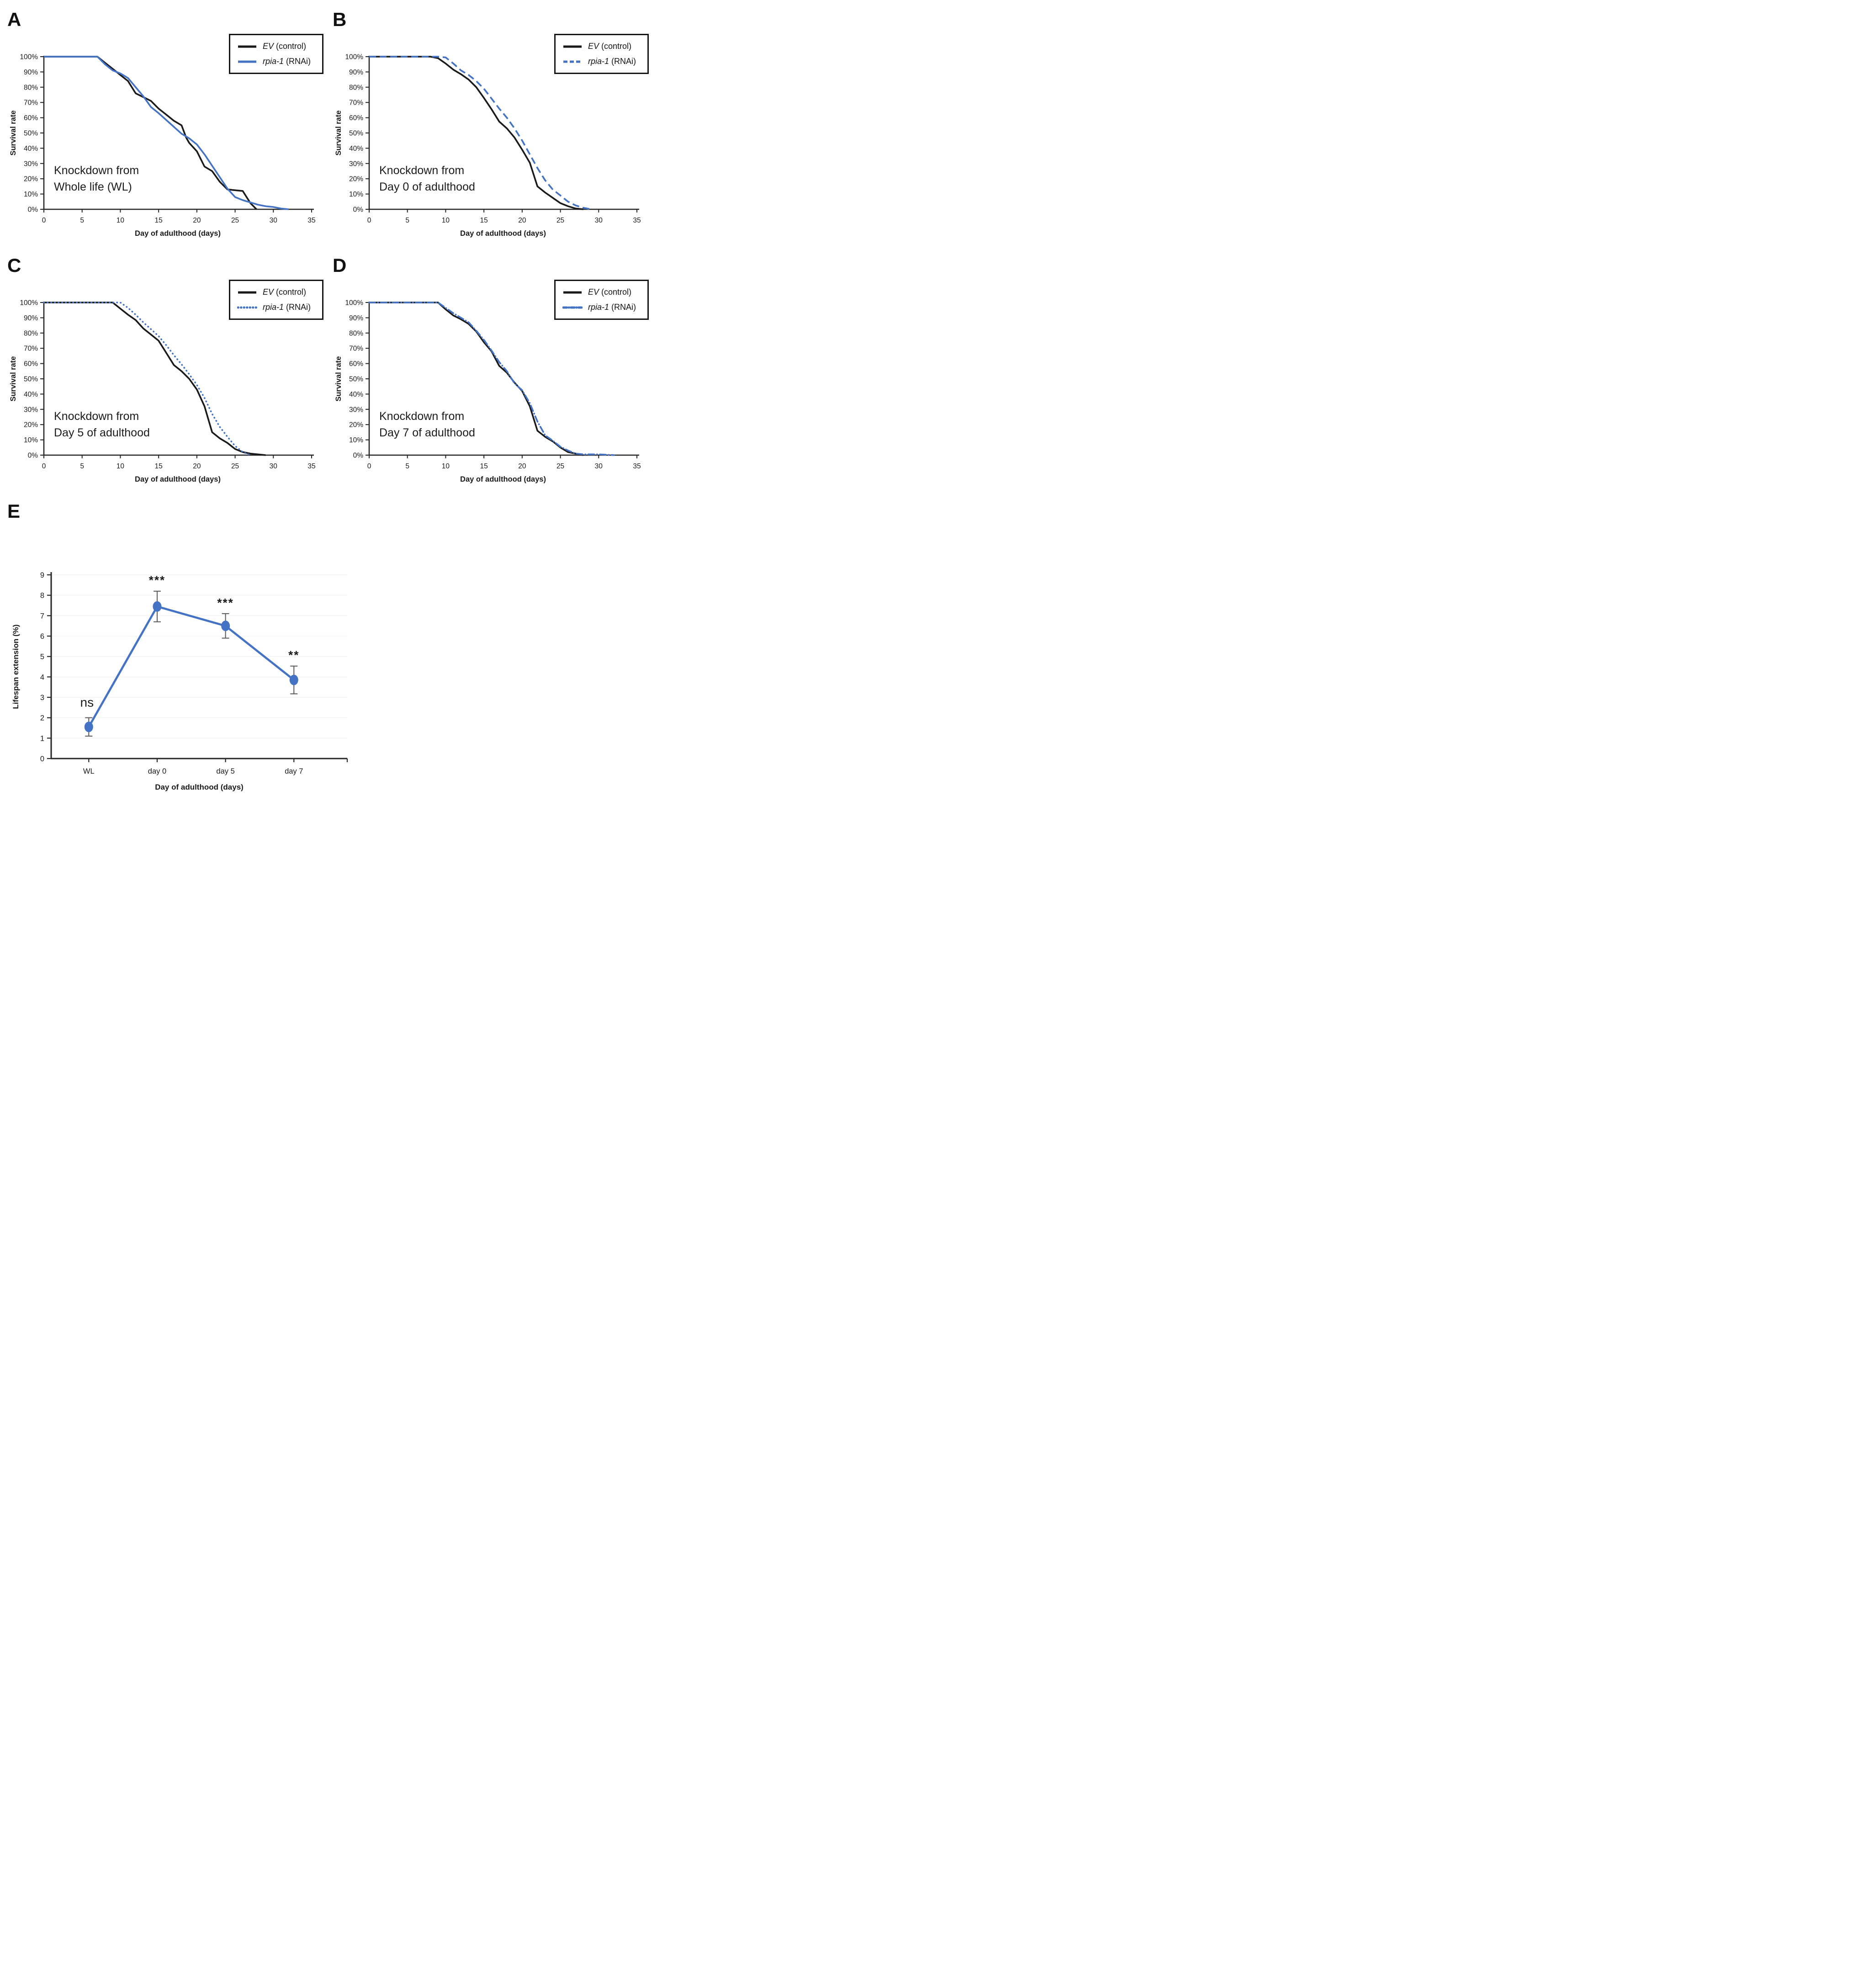 The width and height of the screenshot is (1876, 1980). What do you see at coordinates (93, 186) in the screenshot?
I see `annotation-a-line2: Whole life (WL)` at bounding box center [93, 186].